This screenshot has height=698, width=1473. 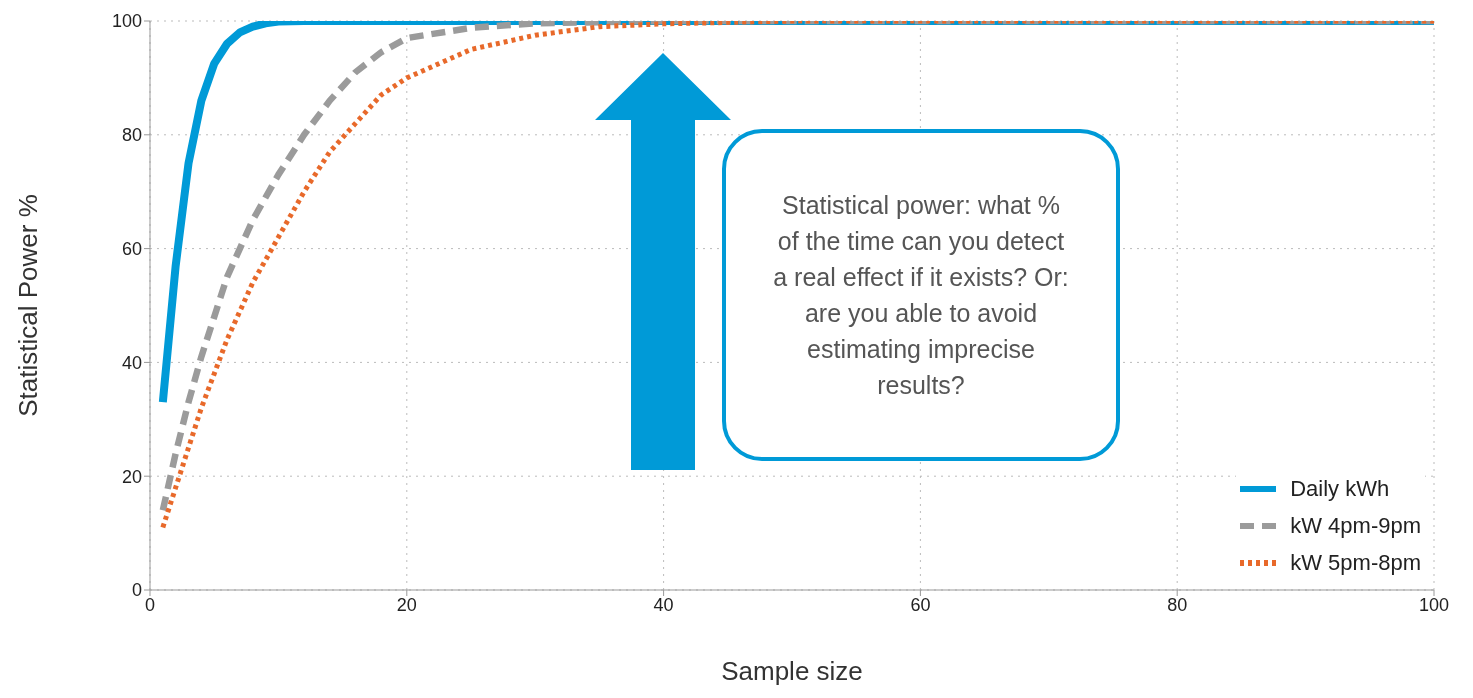 I want to click on x-tick-label: 0, so click(x=150, y=604).